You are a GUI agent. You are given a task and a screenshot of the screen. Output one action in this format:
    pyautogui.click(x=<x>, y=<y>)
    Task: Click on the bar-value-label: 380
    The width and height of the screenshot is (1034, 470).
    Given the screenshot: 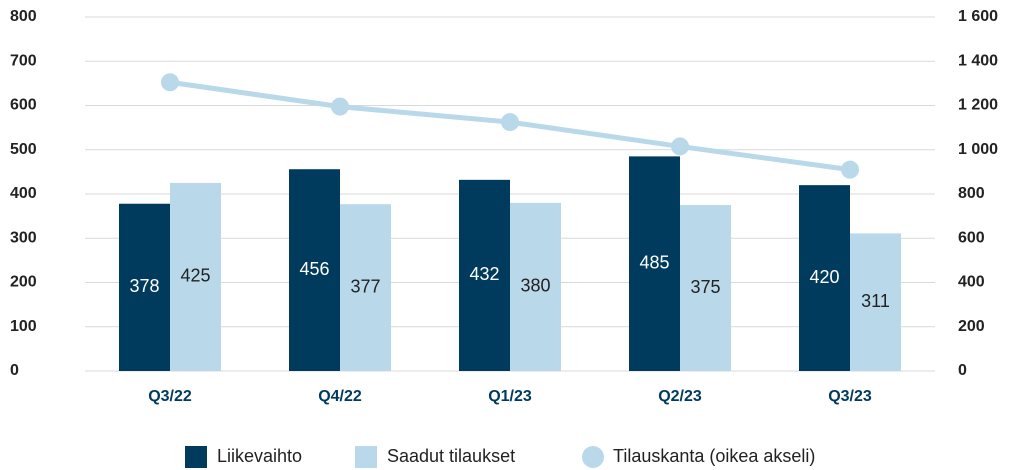 What is the action you would take?
    pyautogui.click(x=535, y=286)
    